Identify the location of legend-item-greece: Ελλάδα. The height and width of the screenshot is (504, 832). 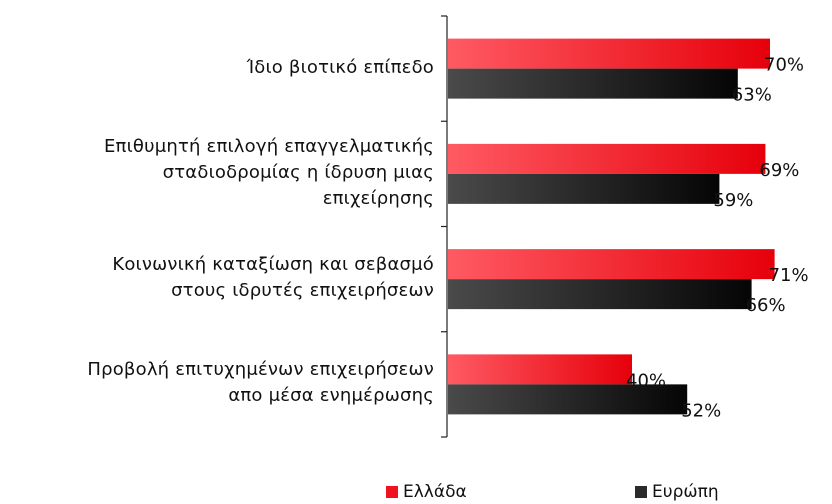
(426, 492).